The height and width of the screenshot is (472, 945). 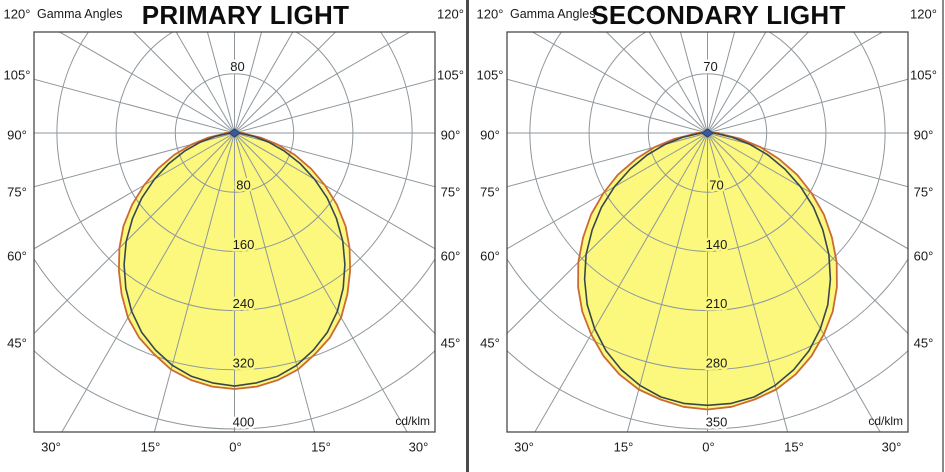 What do you see at coordinates (245, 15) in the screenshot?
I see `chart-title: PRIMARY LIGHT` at bounding box center [245, 15].